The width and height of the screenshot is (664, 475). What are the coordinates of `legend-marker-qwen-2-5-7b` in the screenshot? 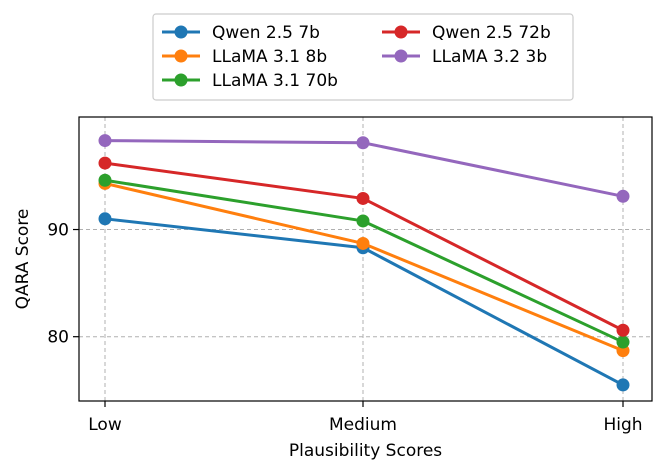 It's located at (181, 32).